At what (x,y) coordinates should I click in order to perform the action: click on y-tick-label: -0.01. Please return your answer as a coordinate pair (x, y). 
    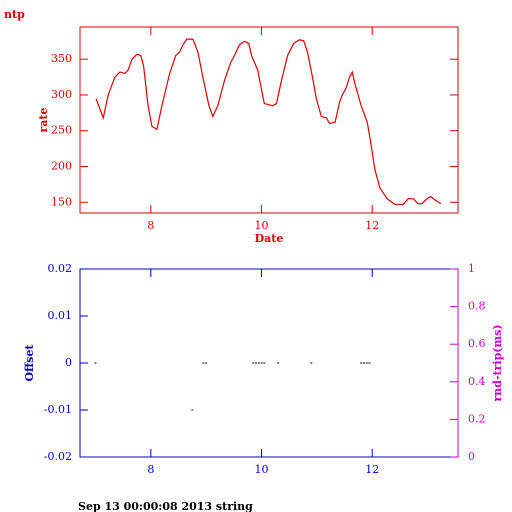
    Looking at the image, I should click on (58, 409).